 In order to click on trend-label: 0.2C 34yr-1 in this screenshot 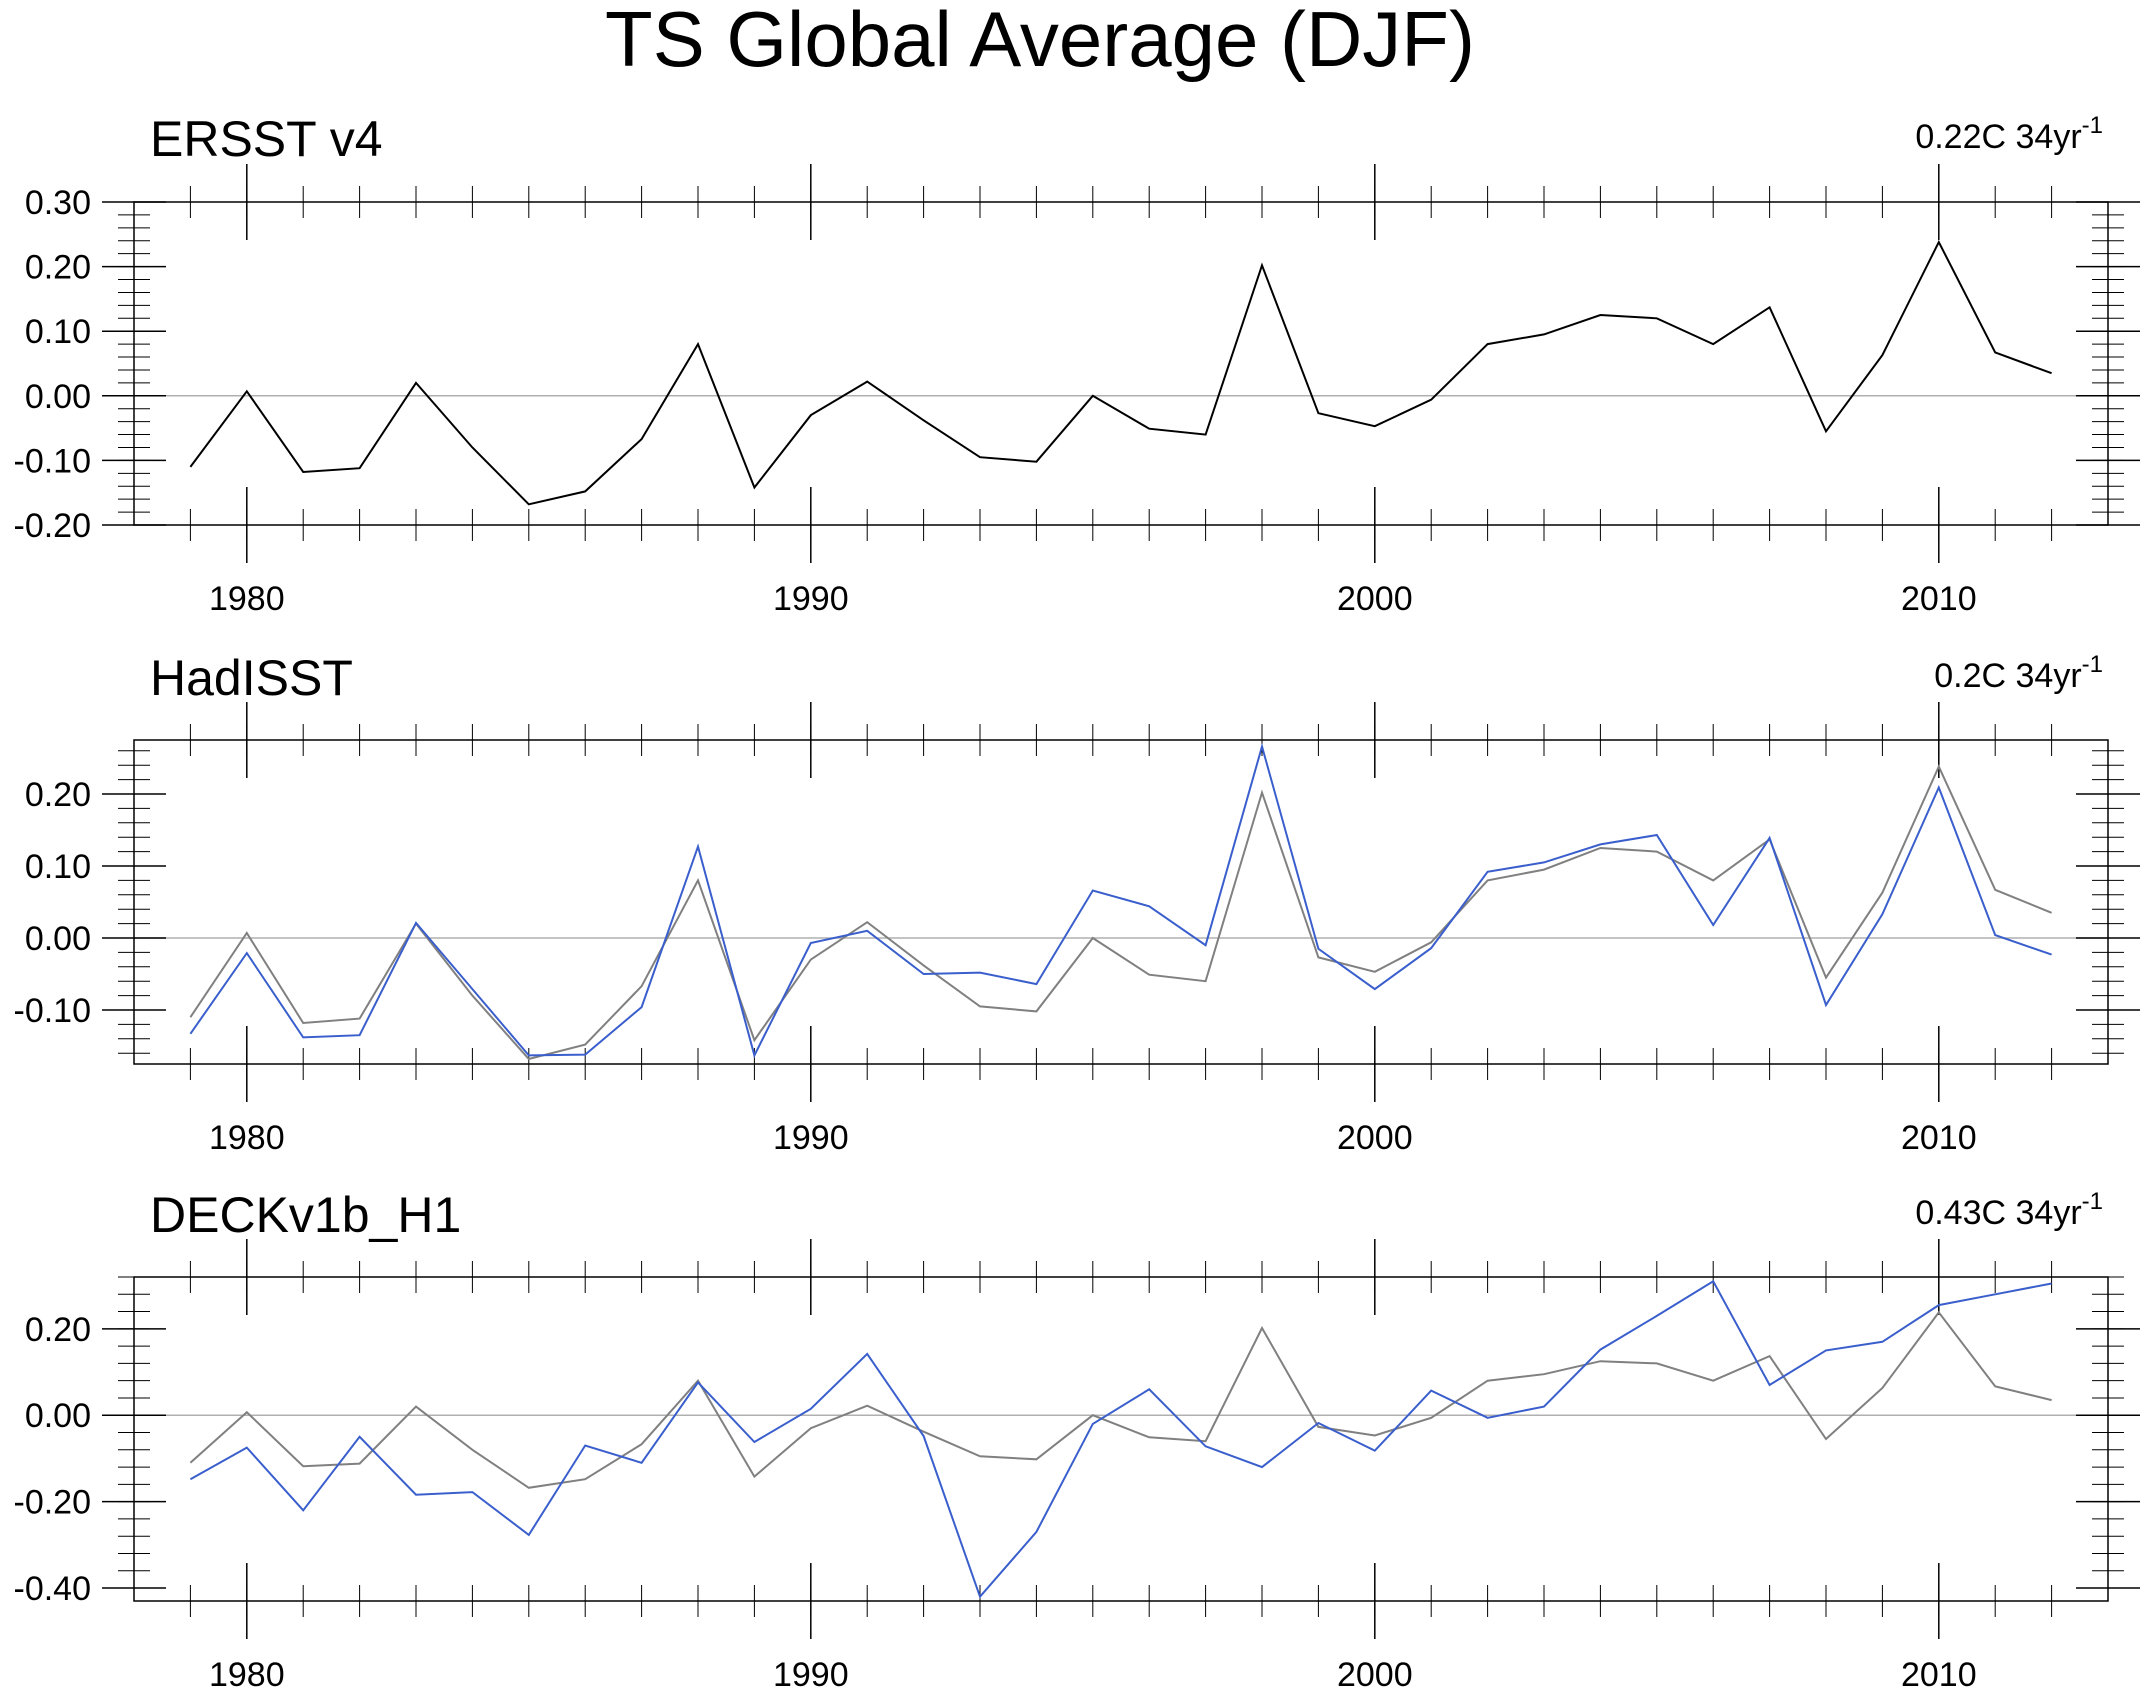, I will do `click(2018, 673)`.